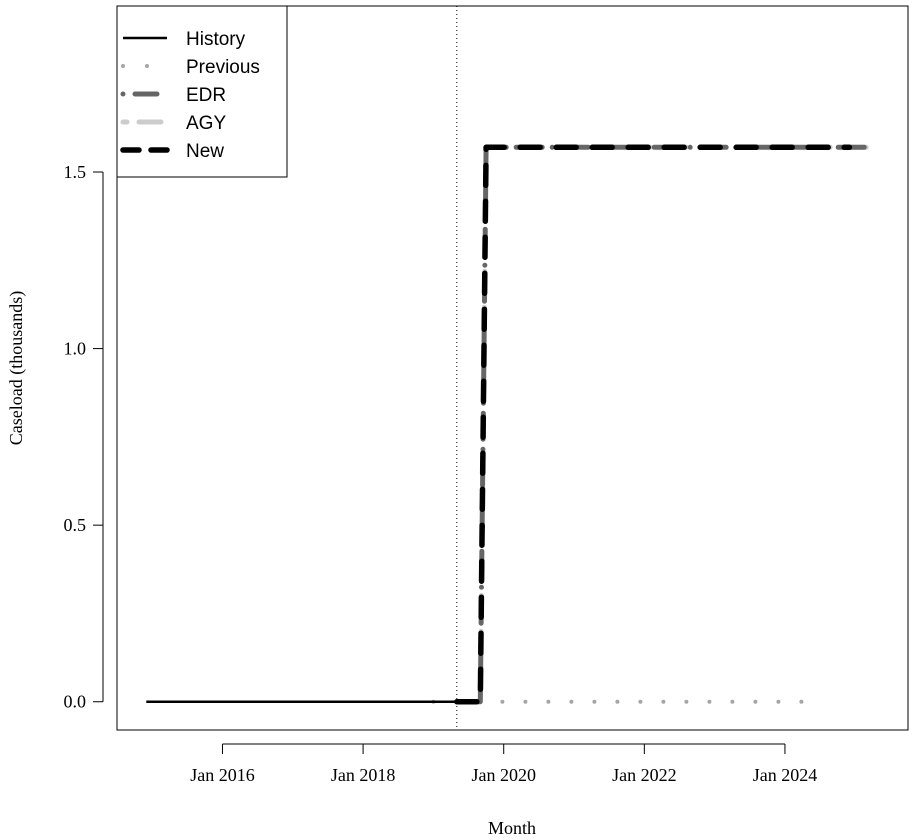 This screenshot has width=912, height=840. I want to click on legend: History Previous EDR AGY New, so click(202, 91).